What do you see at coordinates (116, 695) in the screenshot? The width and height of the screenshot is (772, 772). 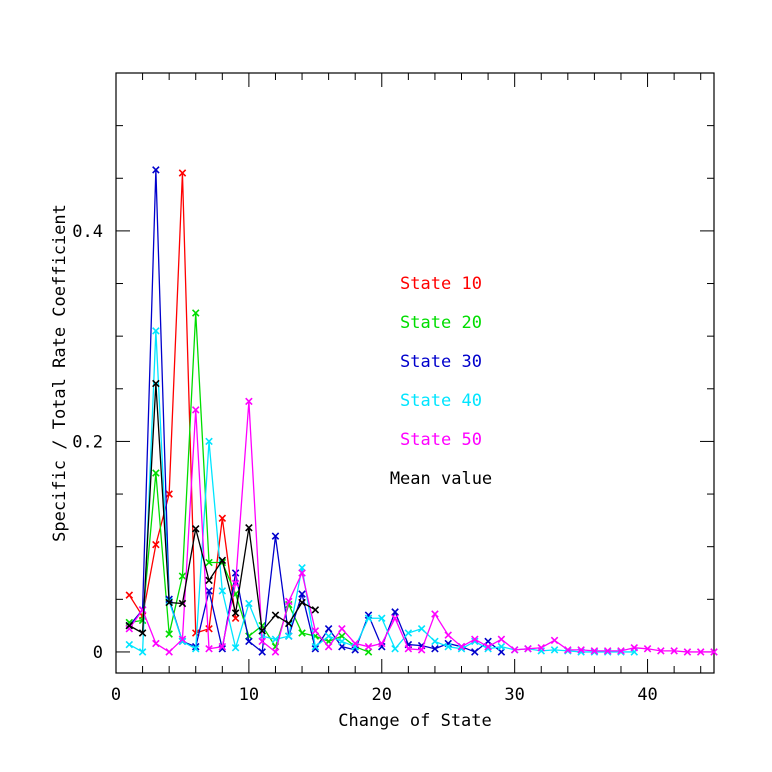 I see `x-tick-label: 0` at bounding box center [116, 695].